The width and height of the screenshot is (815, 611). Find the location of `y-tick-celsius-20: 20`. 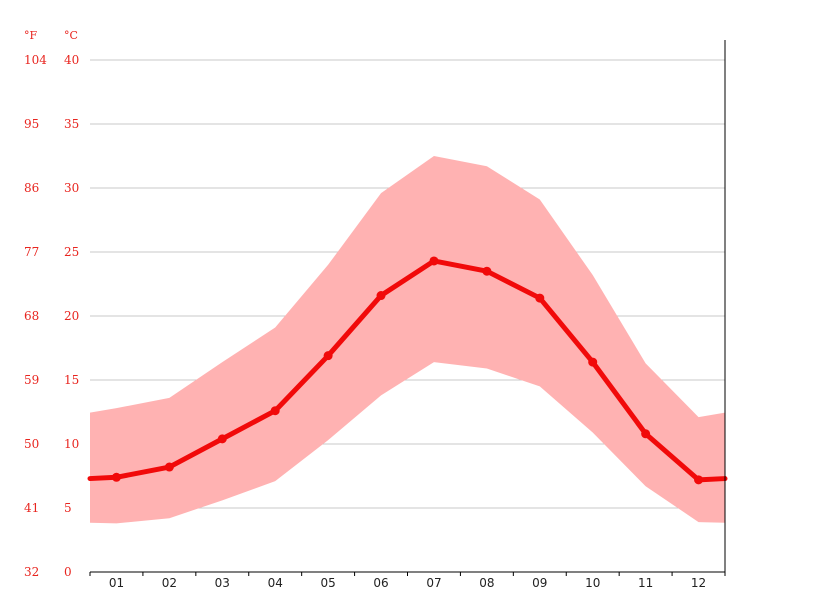

y-tick-celsius-20: 20 is located at coordinates (71, 316).